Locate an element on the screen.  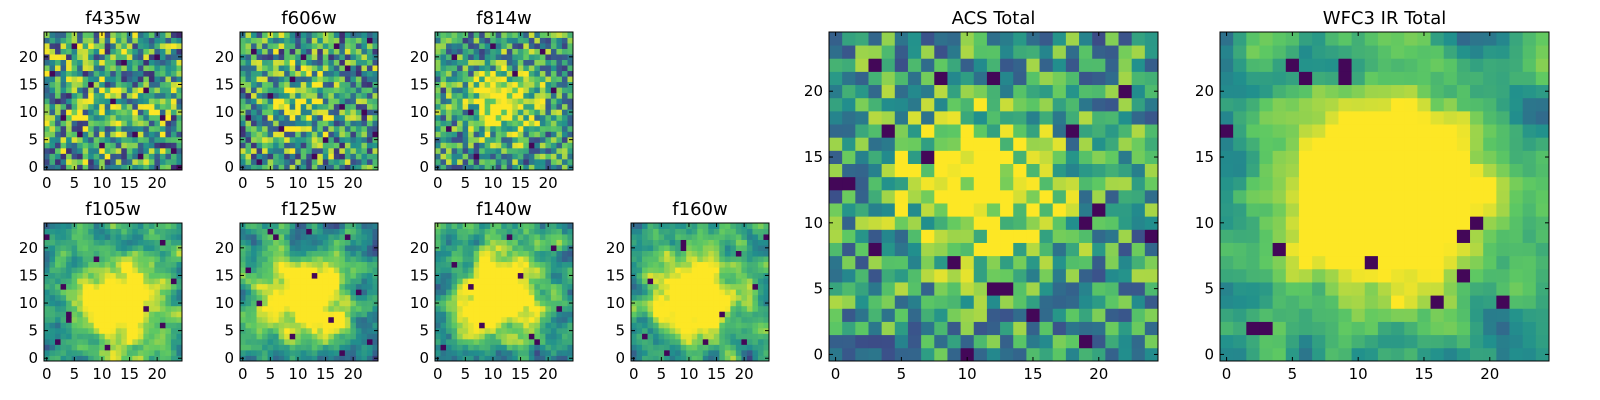
x-tick-label: 20 is located at coordinates (157, 183).